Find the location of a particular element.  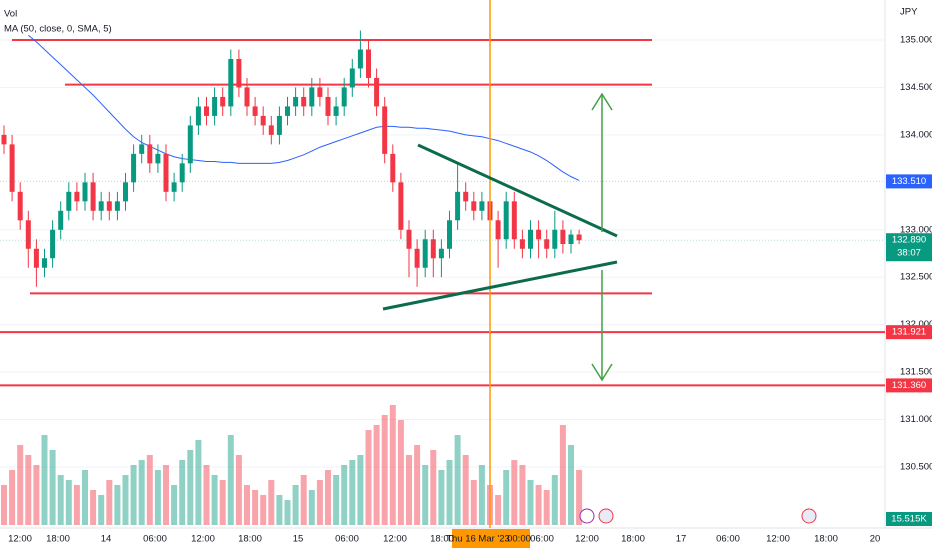

legend-volume: Vol is located at coordinates (10, 14).